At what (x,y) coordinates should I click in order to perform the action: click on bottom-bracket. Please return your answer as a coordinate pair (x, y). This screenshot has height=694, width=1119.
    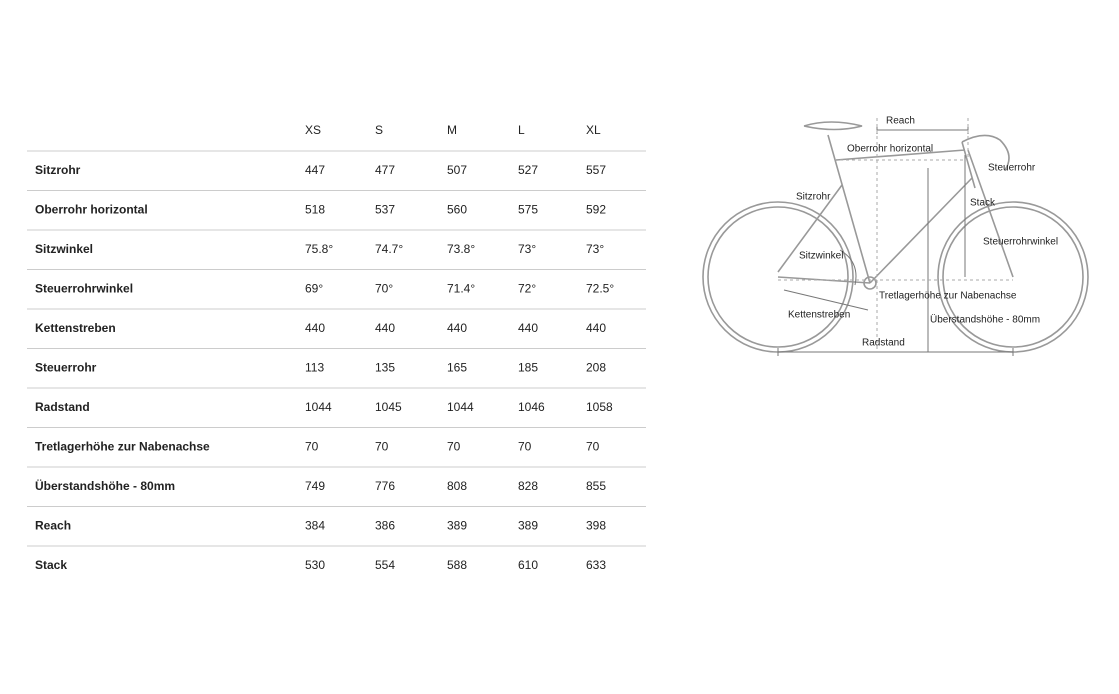
    Looking at the image, I should click on (870, 283).